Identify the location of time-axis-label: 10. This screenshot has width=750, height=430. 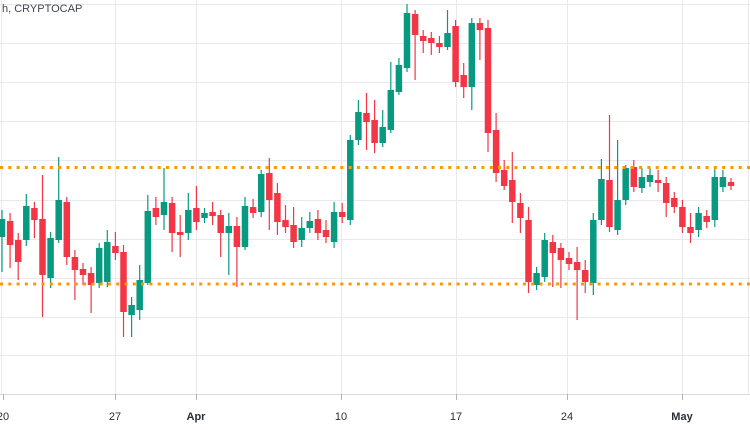
(341, 417).